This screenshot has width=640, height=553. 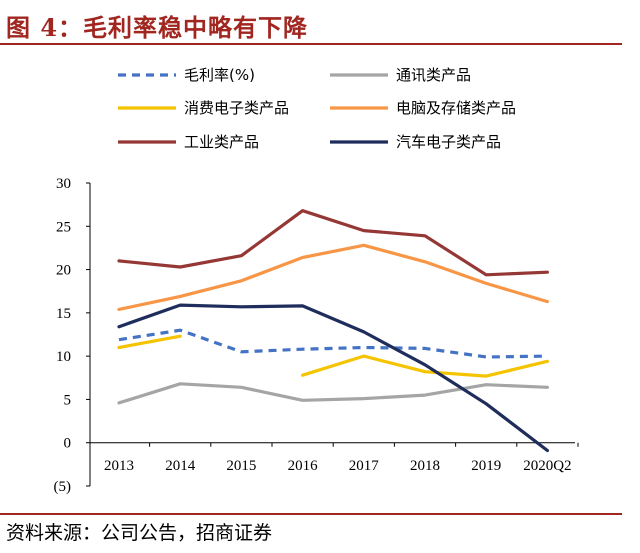 I want to click on y-tick-label: 30, so click(x=63, y=184).